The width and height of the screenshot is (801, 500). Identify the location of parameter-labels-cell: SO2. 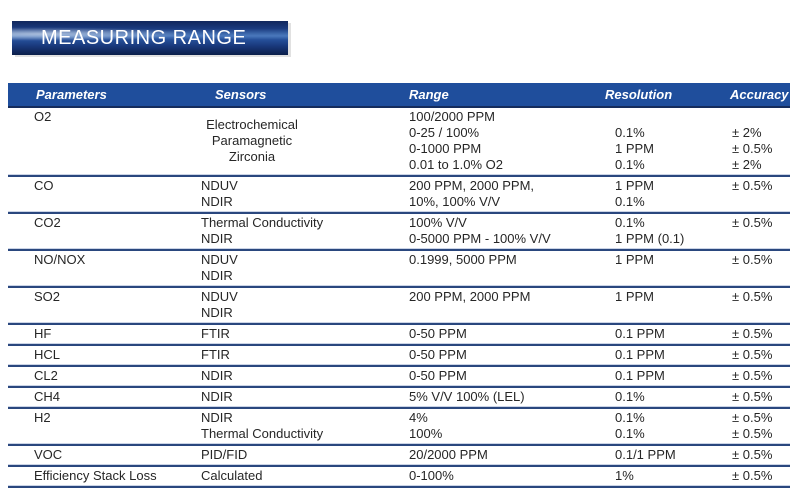
(100, 305).